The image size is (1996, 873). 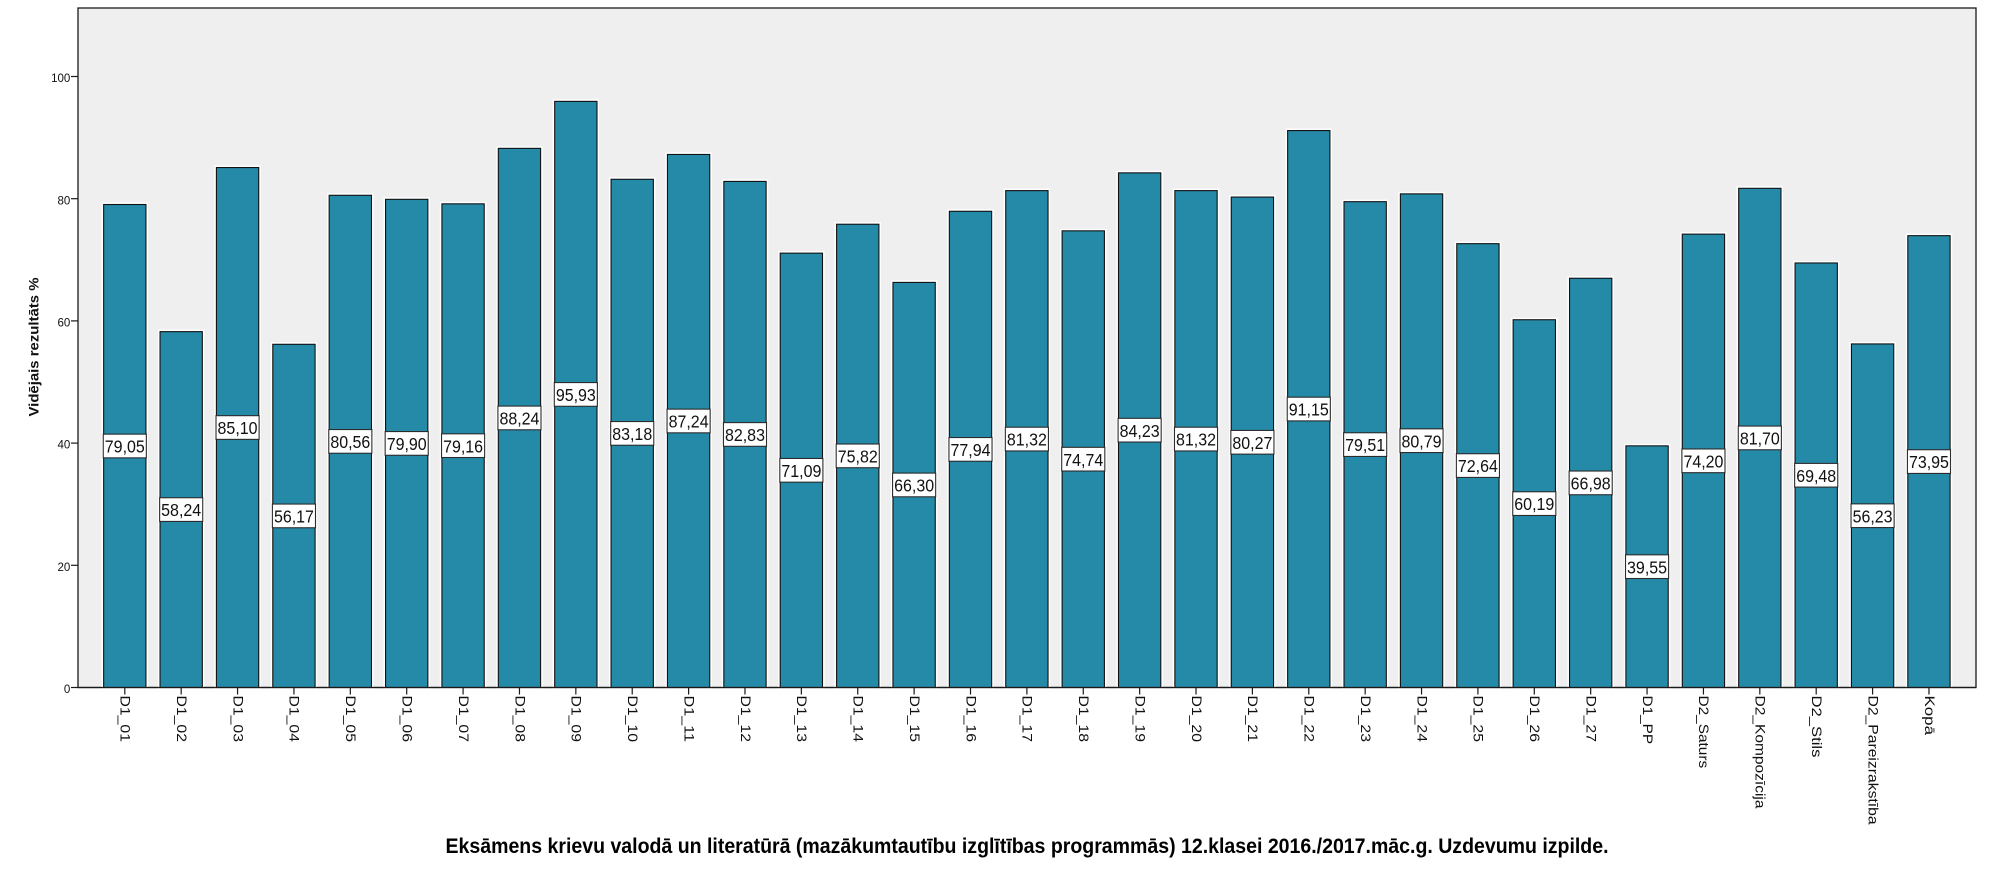 I want to click on svg-text: 74,74, so click(x=1083, y=460).